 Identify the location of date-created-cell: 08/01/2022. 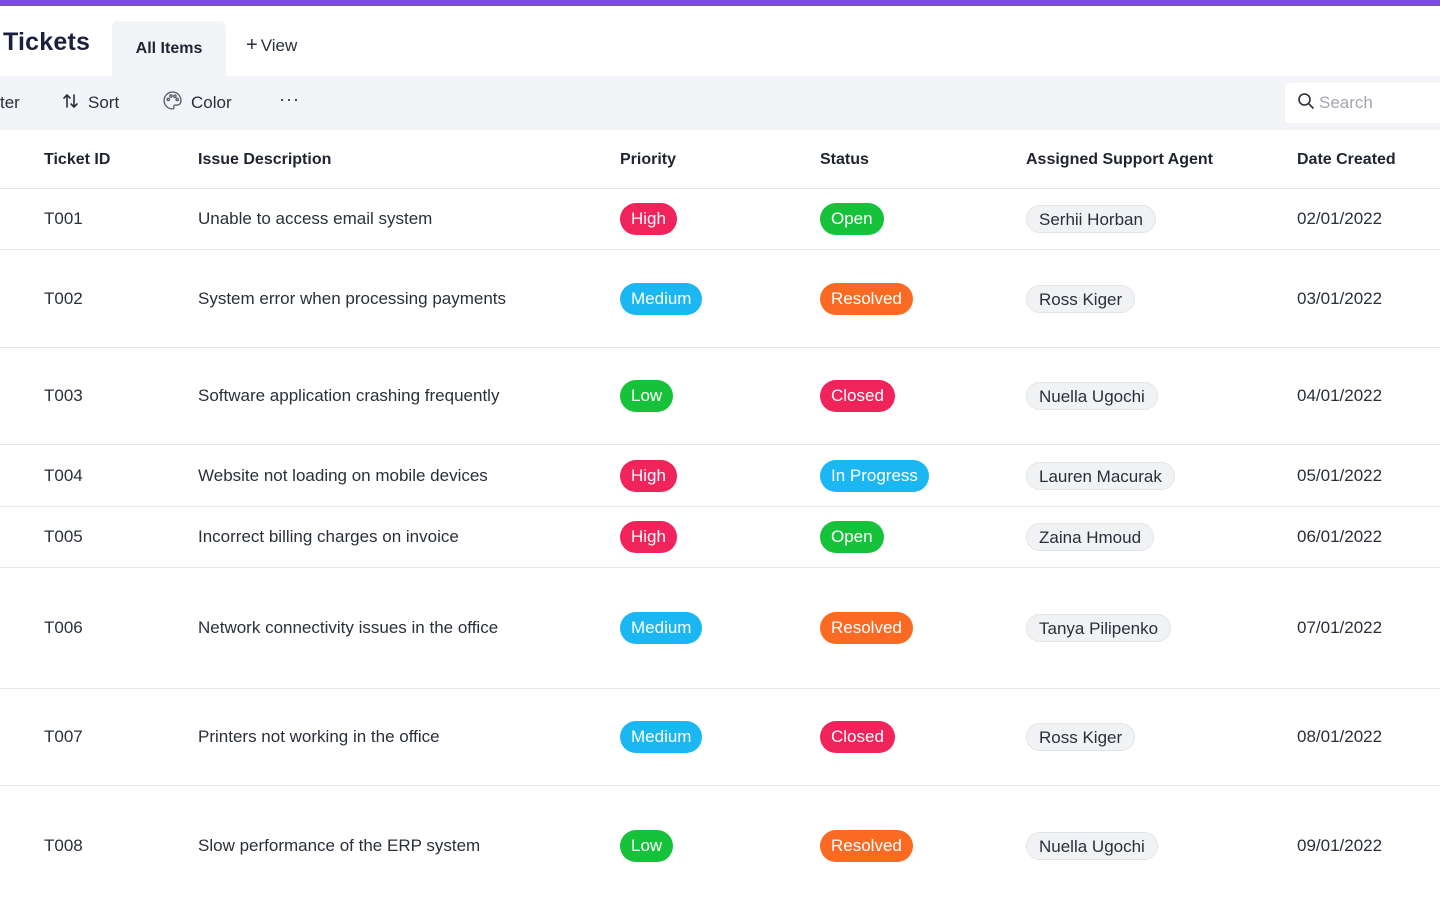
(1340, 736).